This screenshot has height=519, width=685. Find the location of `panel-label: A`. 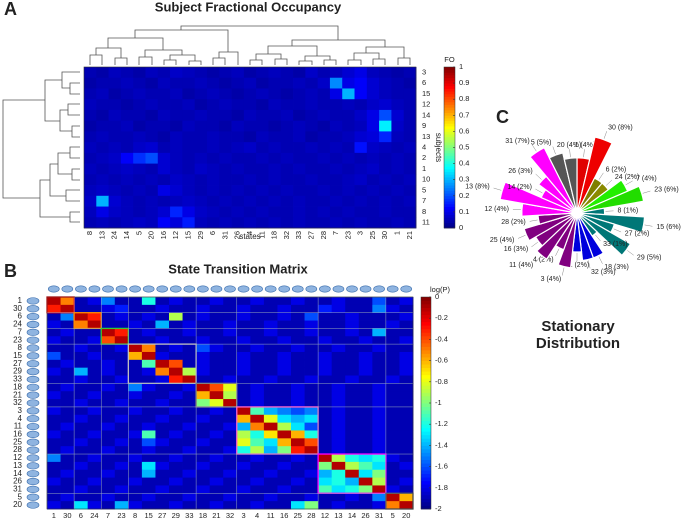

panel-label: A is located at coordinates (10, 9).